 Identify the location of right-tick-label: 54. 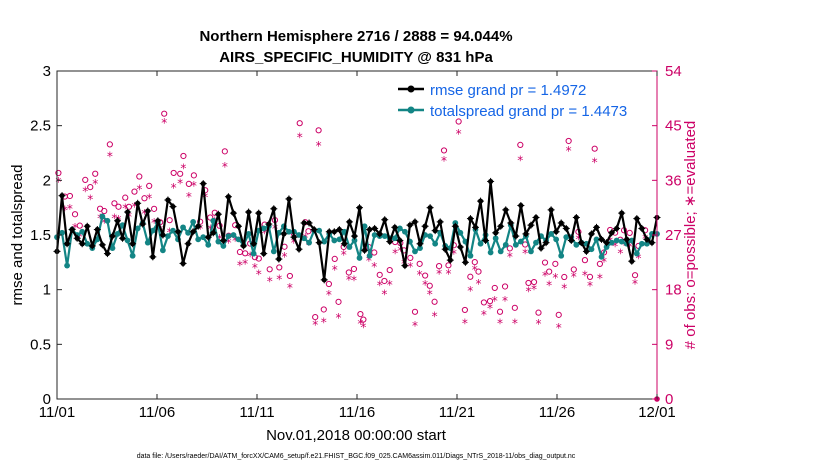
(673, 71).